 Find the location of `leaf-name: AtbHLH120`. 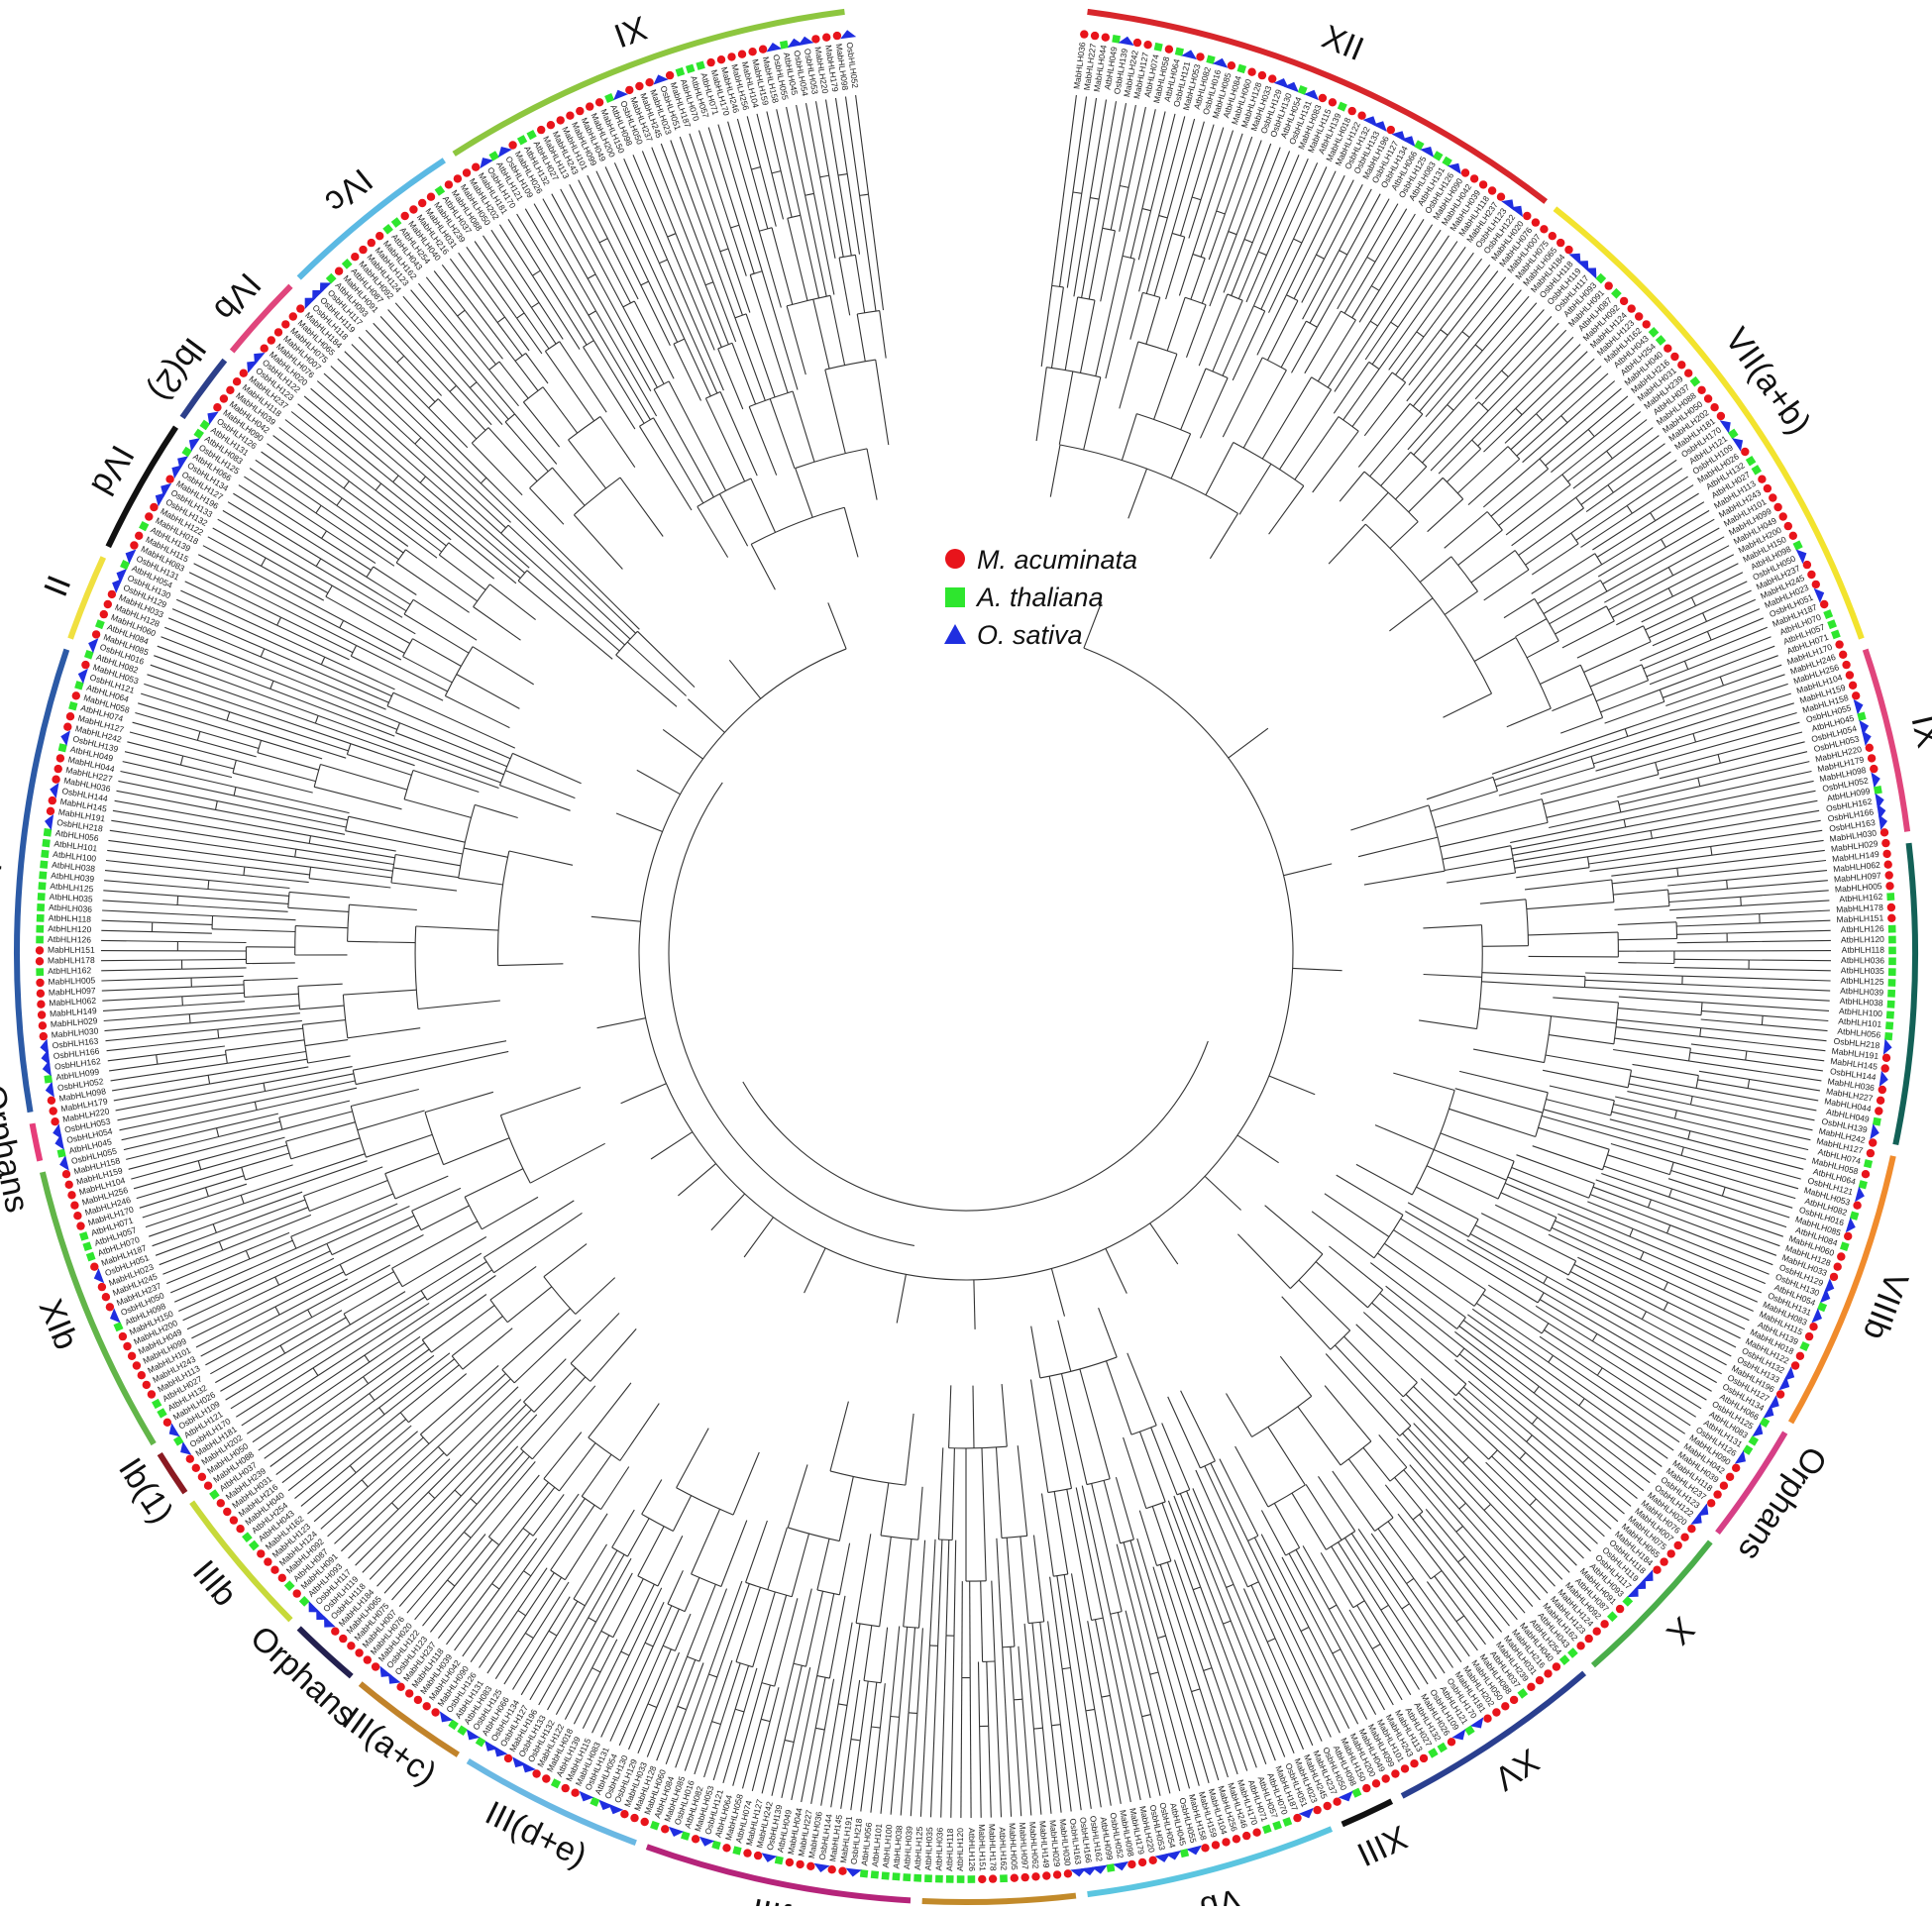

leaf-name: AtbHLH120 is located at coordinates (69, 928).